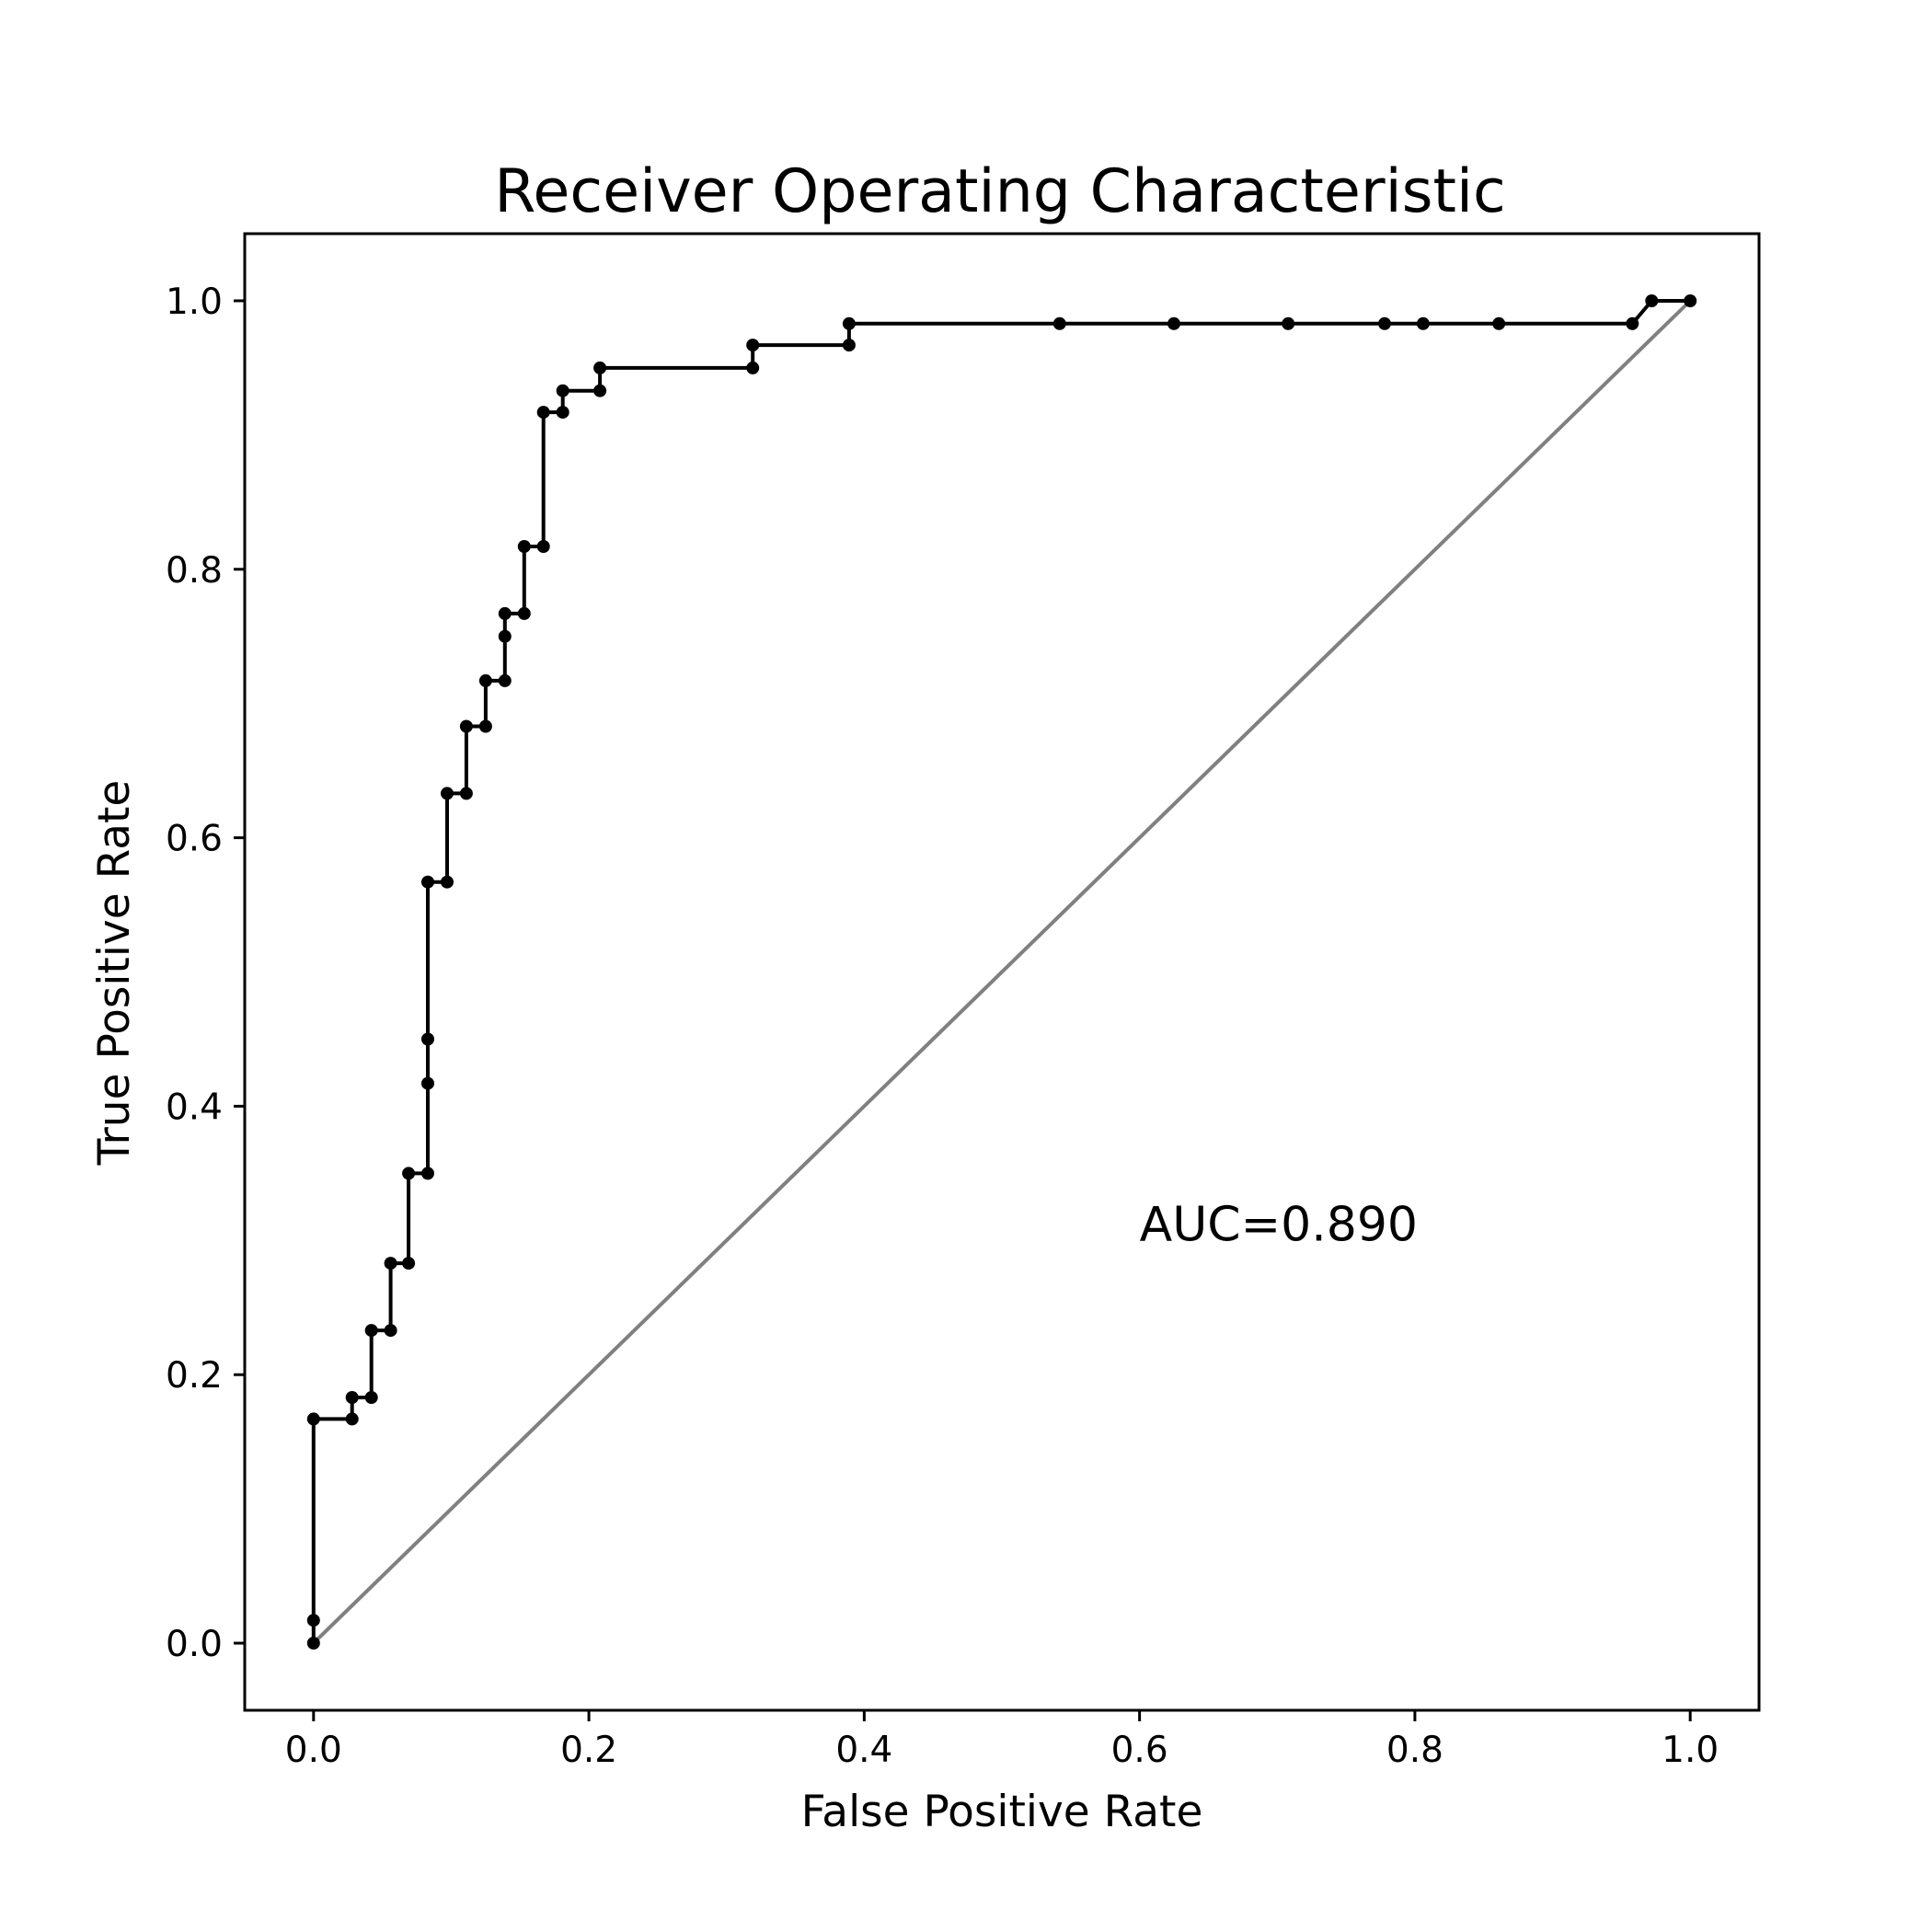  What do you see at coordinates (194, 571) in the screenshot?
I see `y-tick-label: 0.8` at bounding box center [194, 571].